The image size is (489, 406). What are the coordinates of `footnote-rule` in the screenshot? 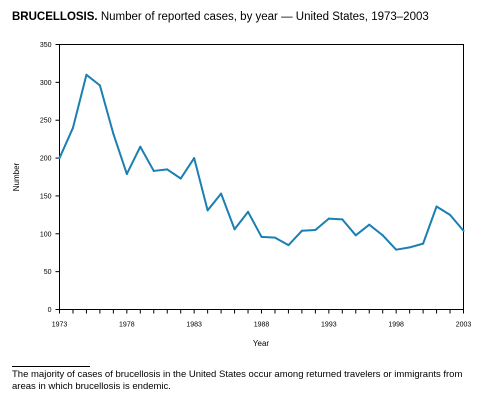 It's located at (51, 366).